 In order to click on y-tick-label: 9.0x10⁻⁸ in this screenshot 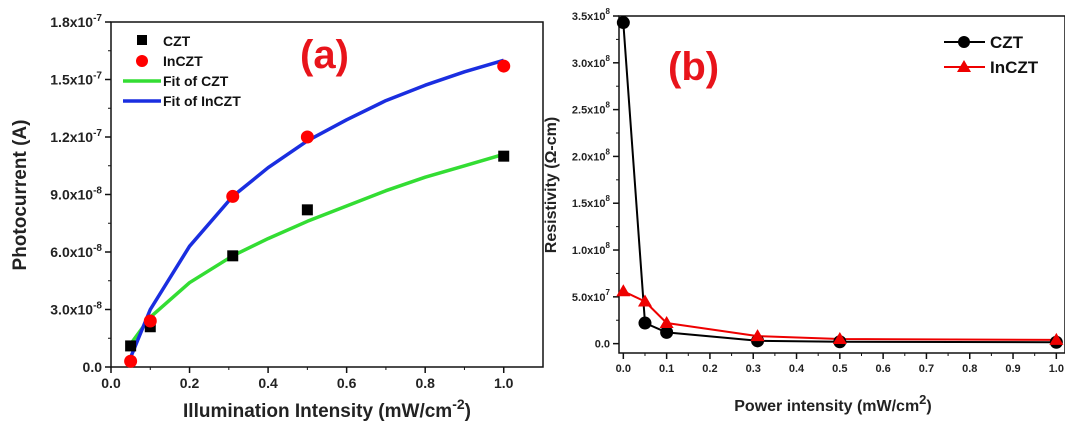, I will do `click(76, 194)`.